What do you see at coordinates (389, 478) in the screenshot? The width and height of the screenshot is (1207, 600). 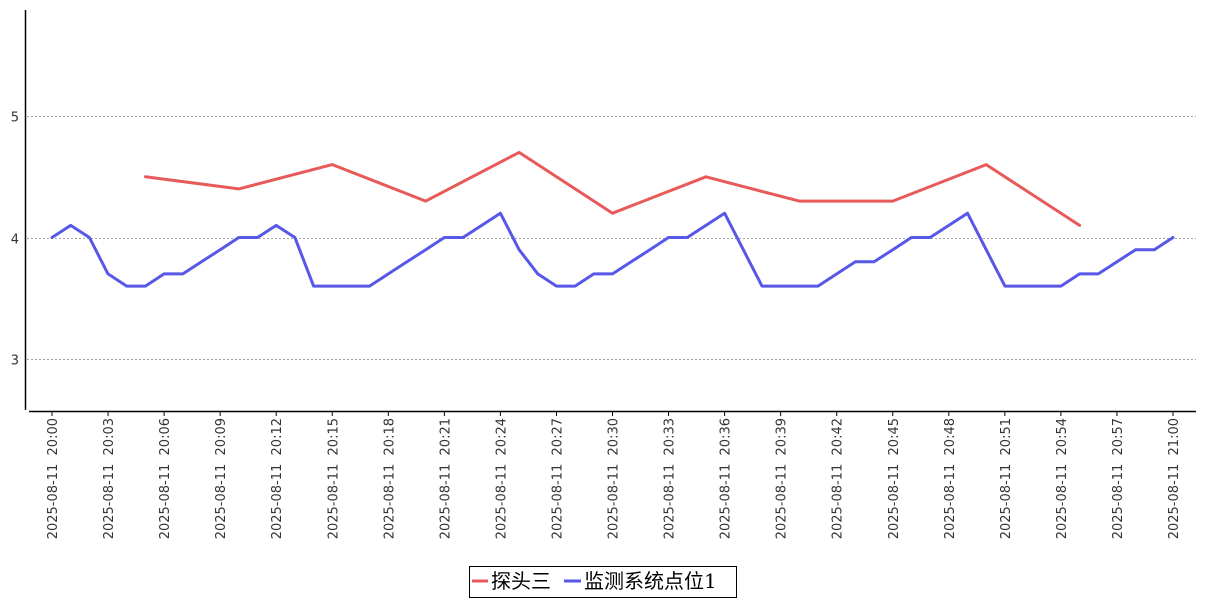 I see `x-tick-label: 2025-08-11 20:18` at bounding box center [389, 478].